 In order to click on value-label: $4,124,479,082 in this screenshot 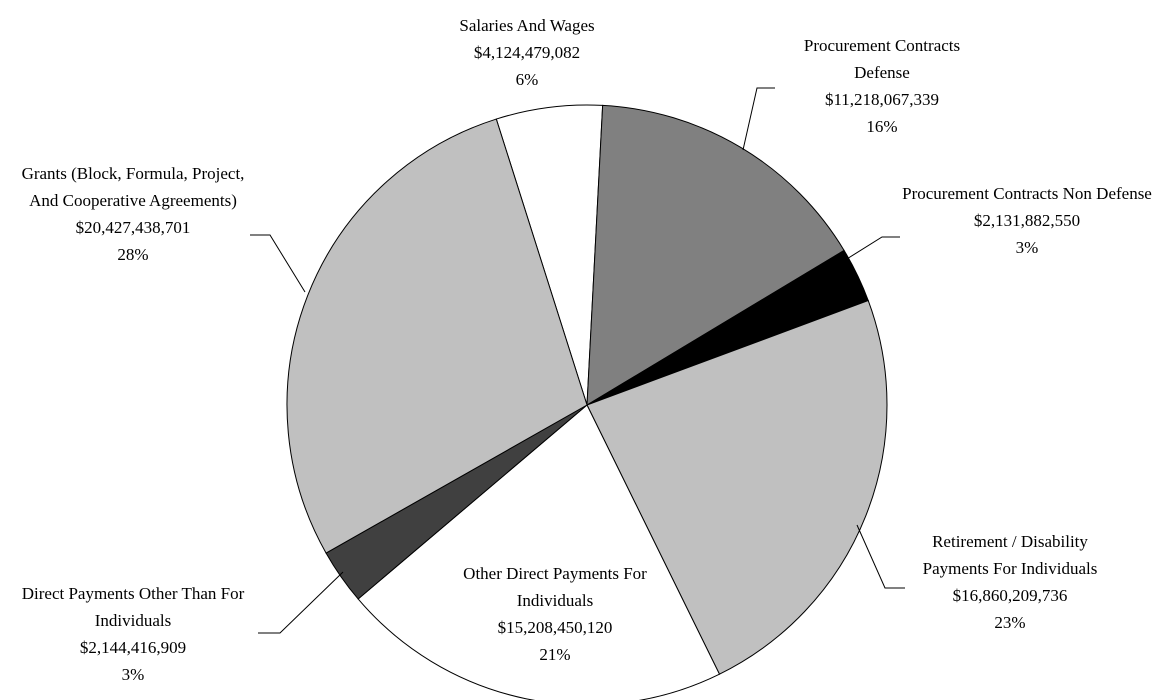, I will do `click(527, 52)`.